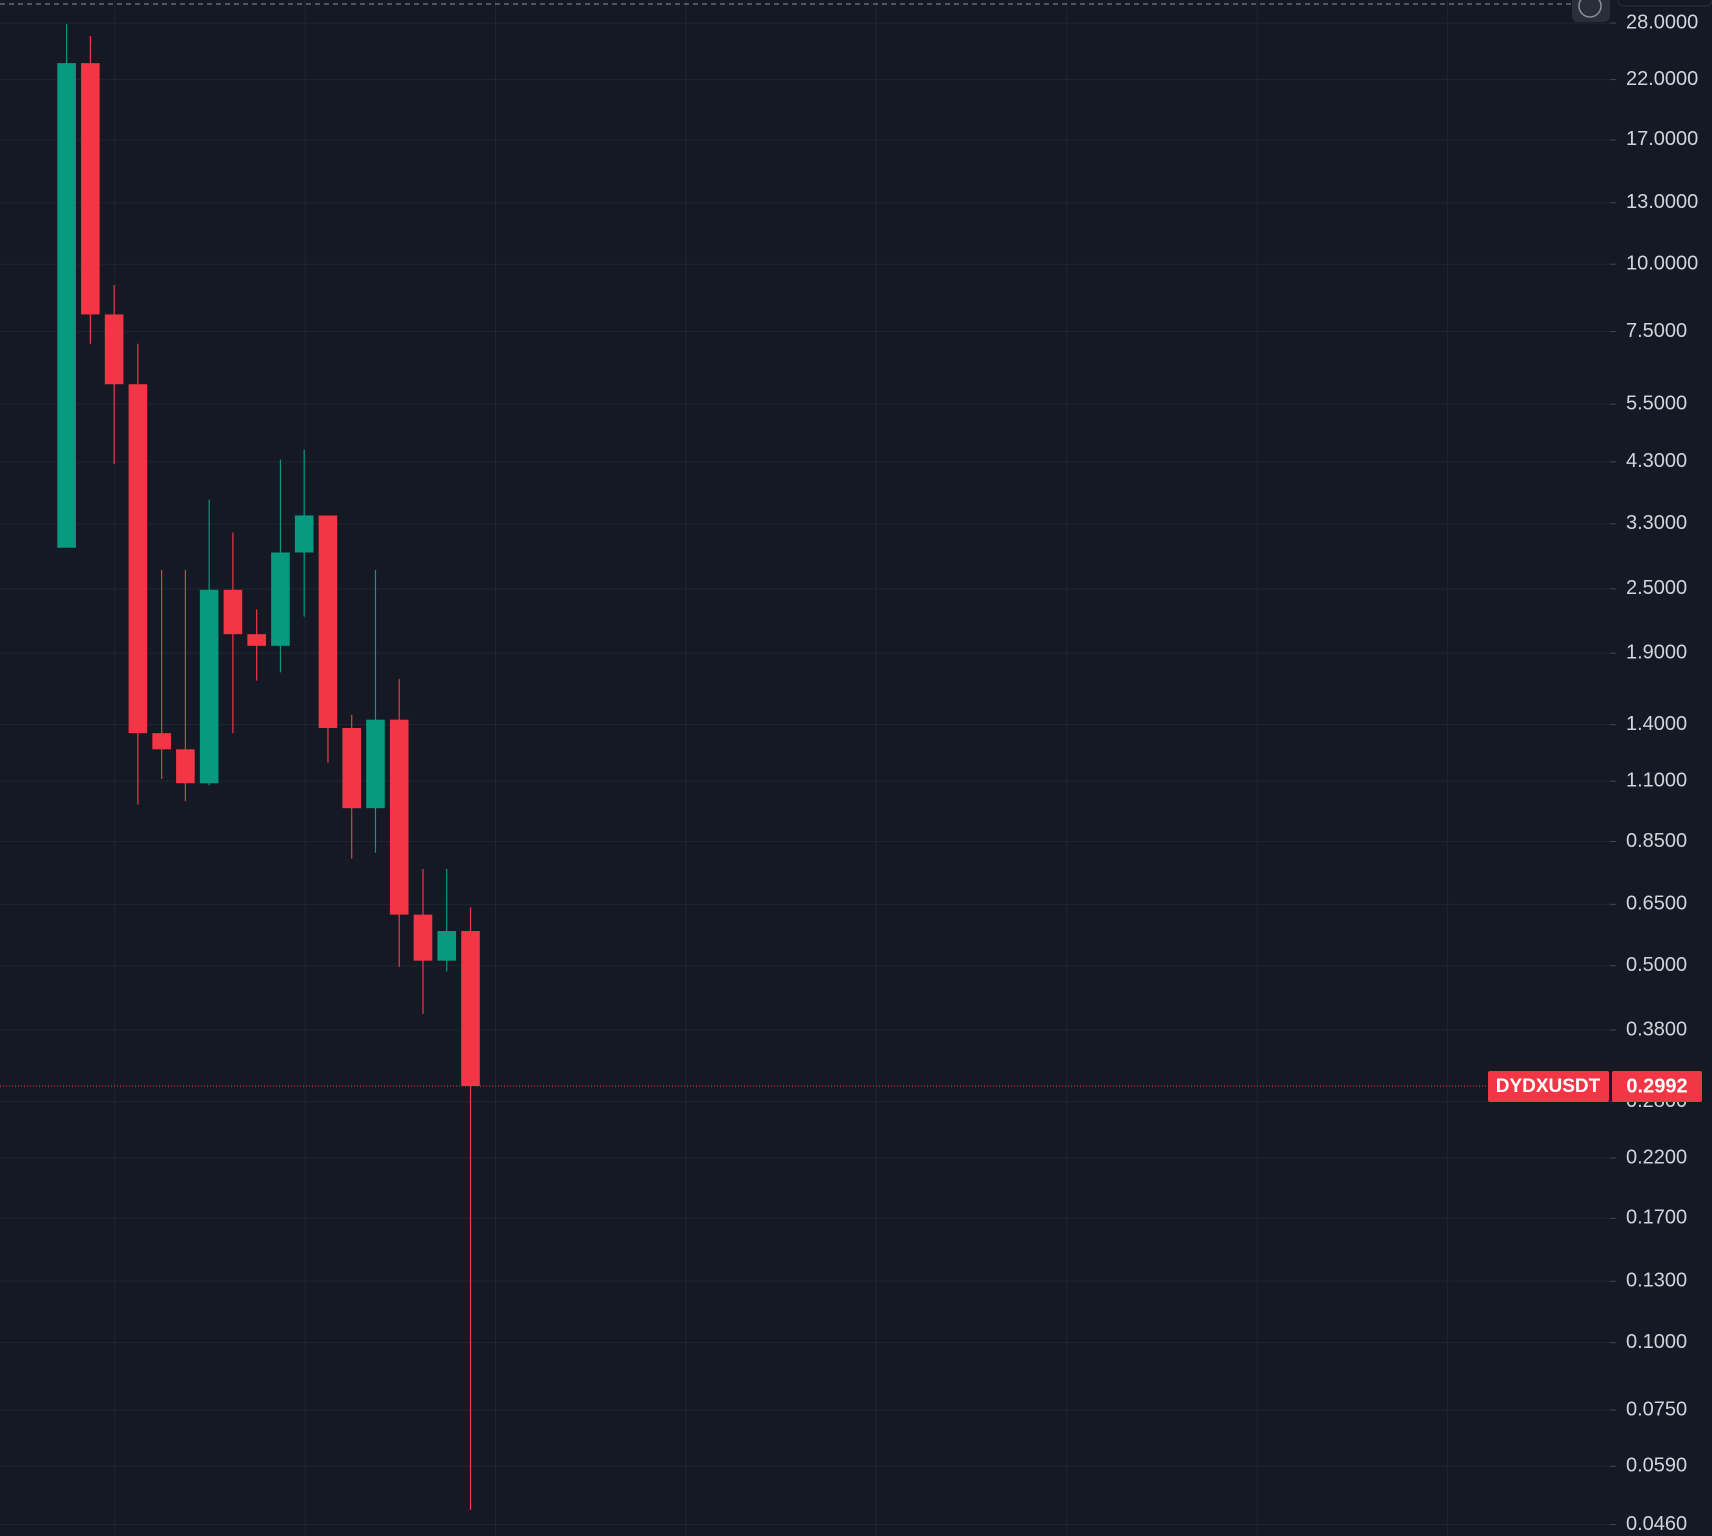  I want to click on y-tick-label: 0.6500, so click(1656, 904).